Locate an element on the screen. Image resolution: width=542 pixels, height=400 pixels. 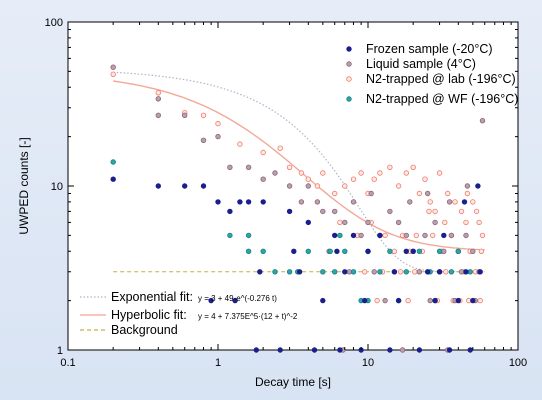
legend-marker-liquid is located at coordinates (349, 64).